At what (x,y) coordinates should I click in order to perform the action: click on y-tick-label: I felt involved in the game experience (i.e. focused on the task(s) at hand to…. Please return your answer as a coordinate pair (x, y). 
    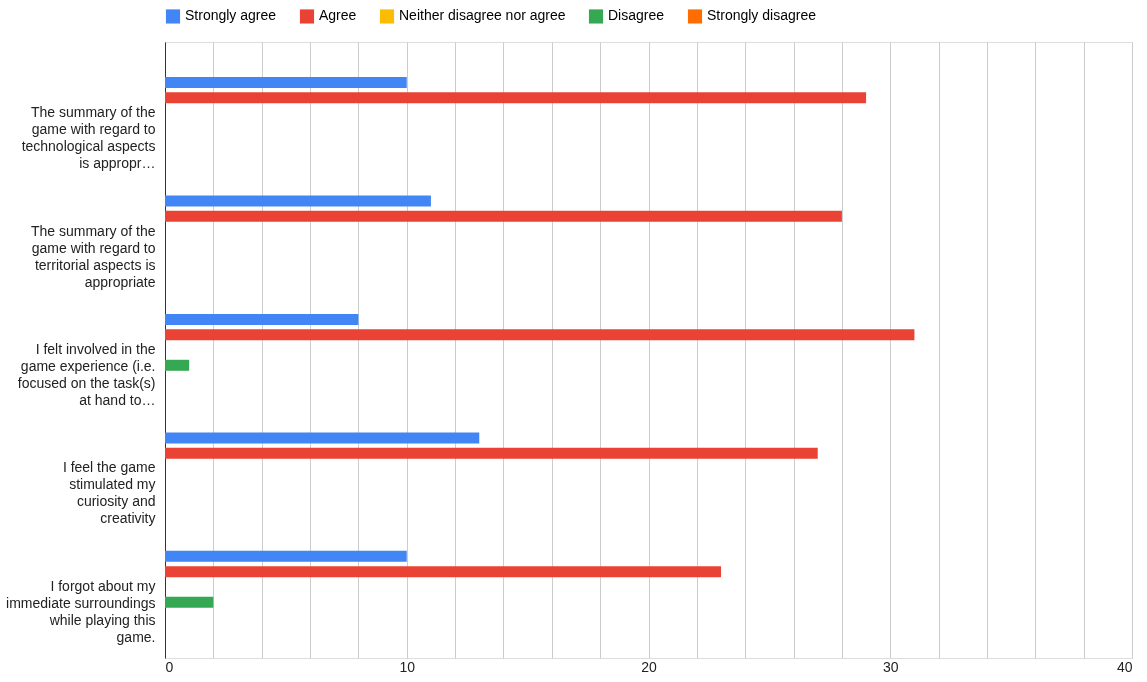
    Looking at the image, I should click on (86, 374).